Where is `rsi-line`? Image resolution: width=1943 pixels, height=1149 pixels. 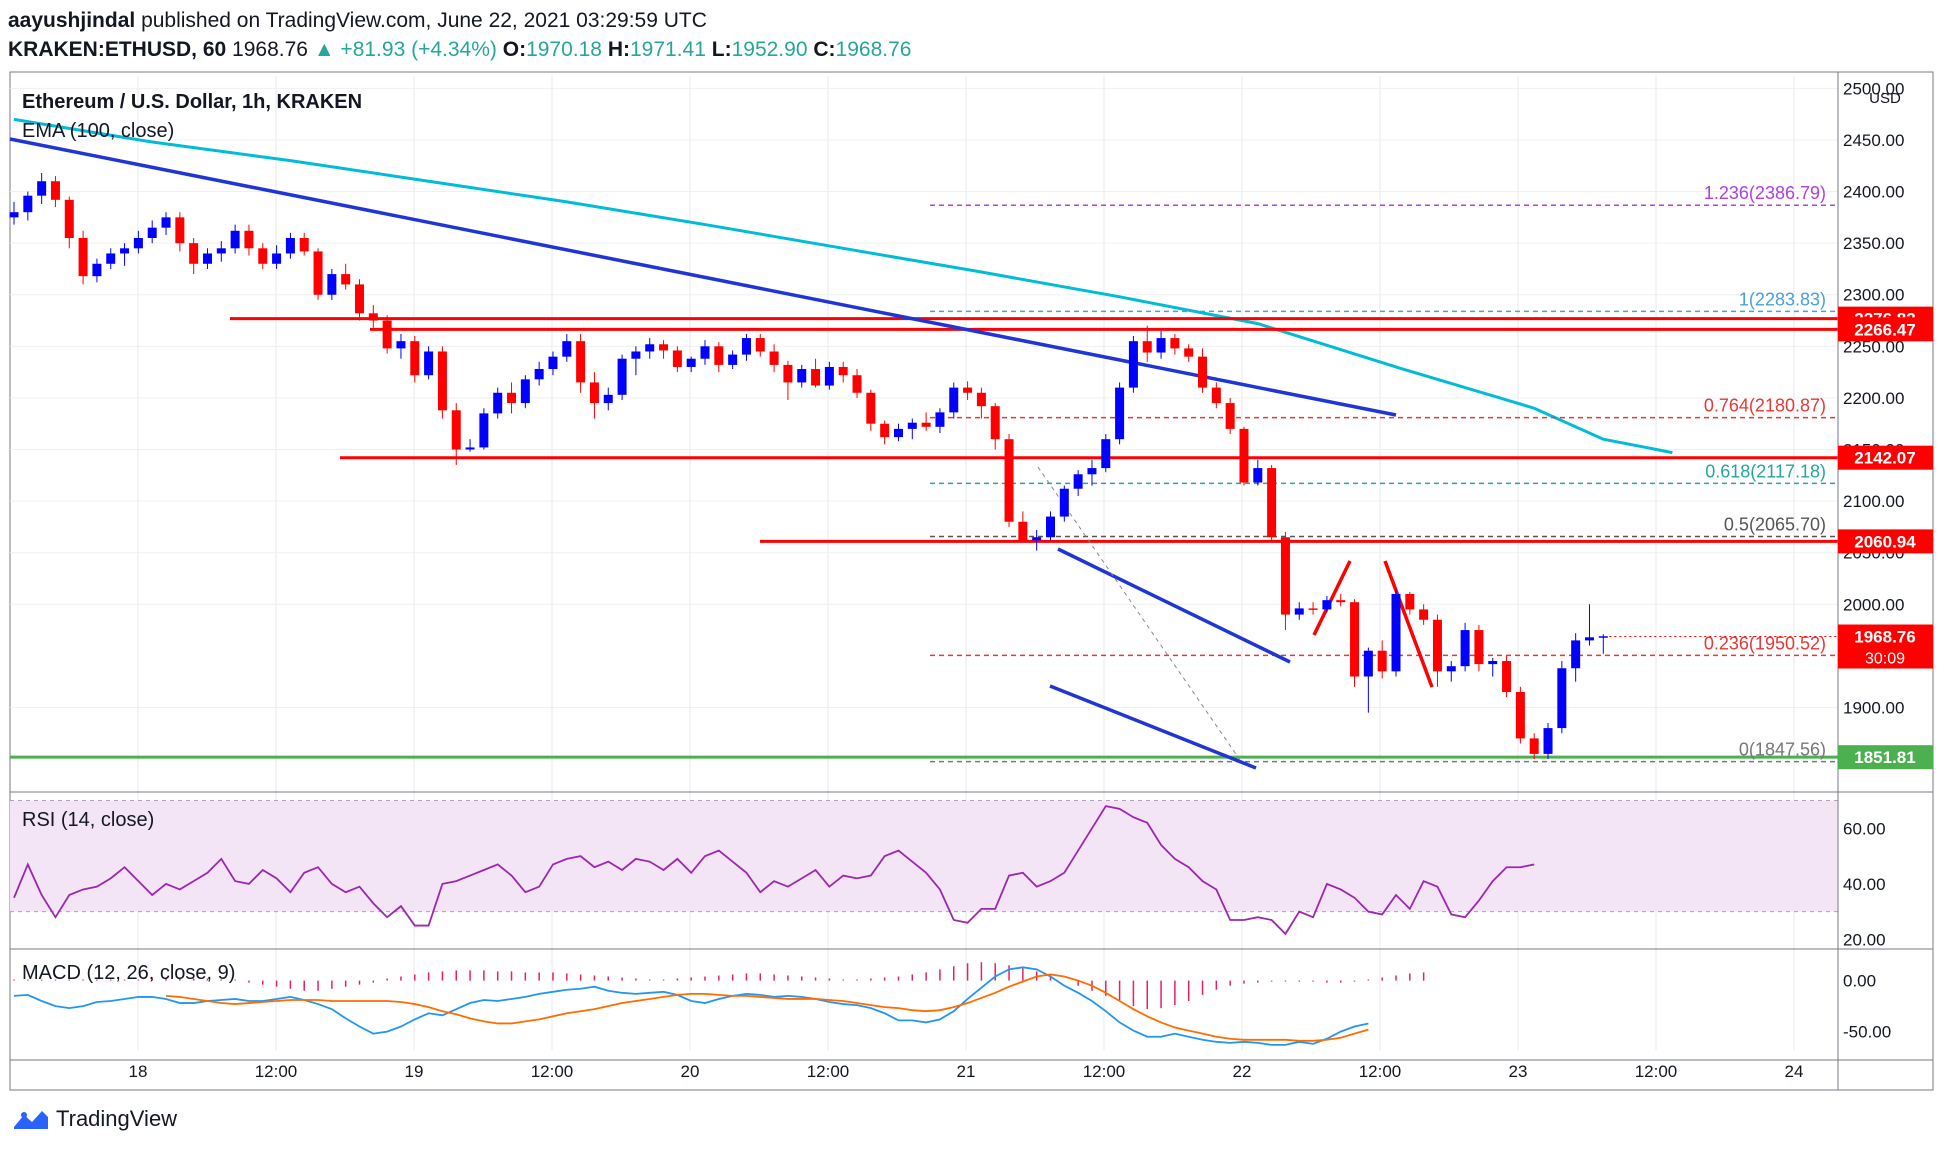 rsi-line is located at coordinates (774, 870).